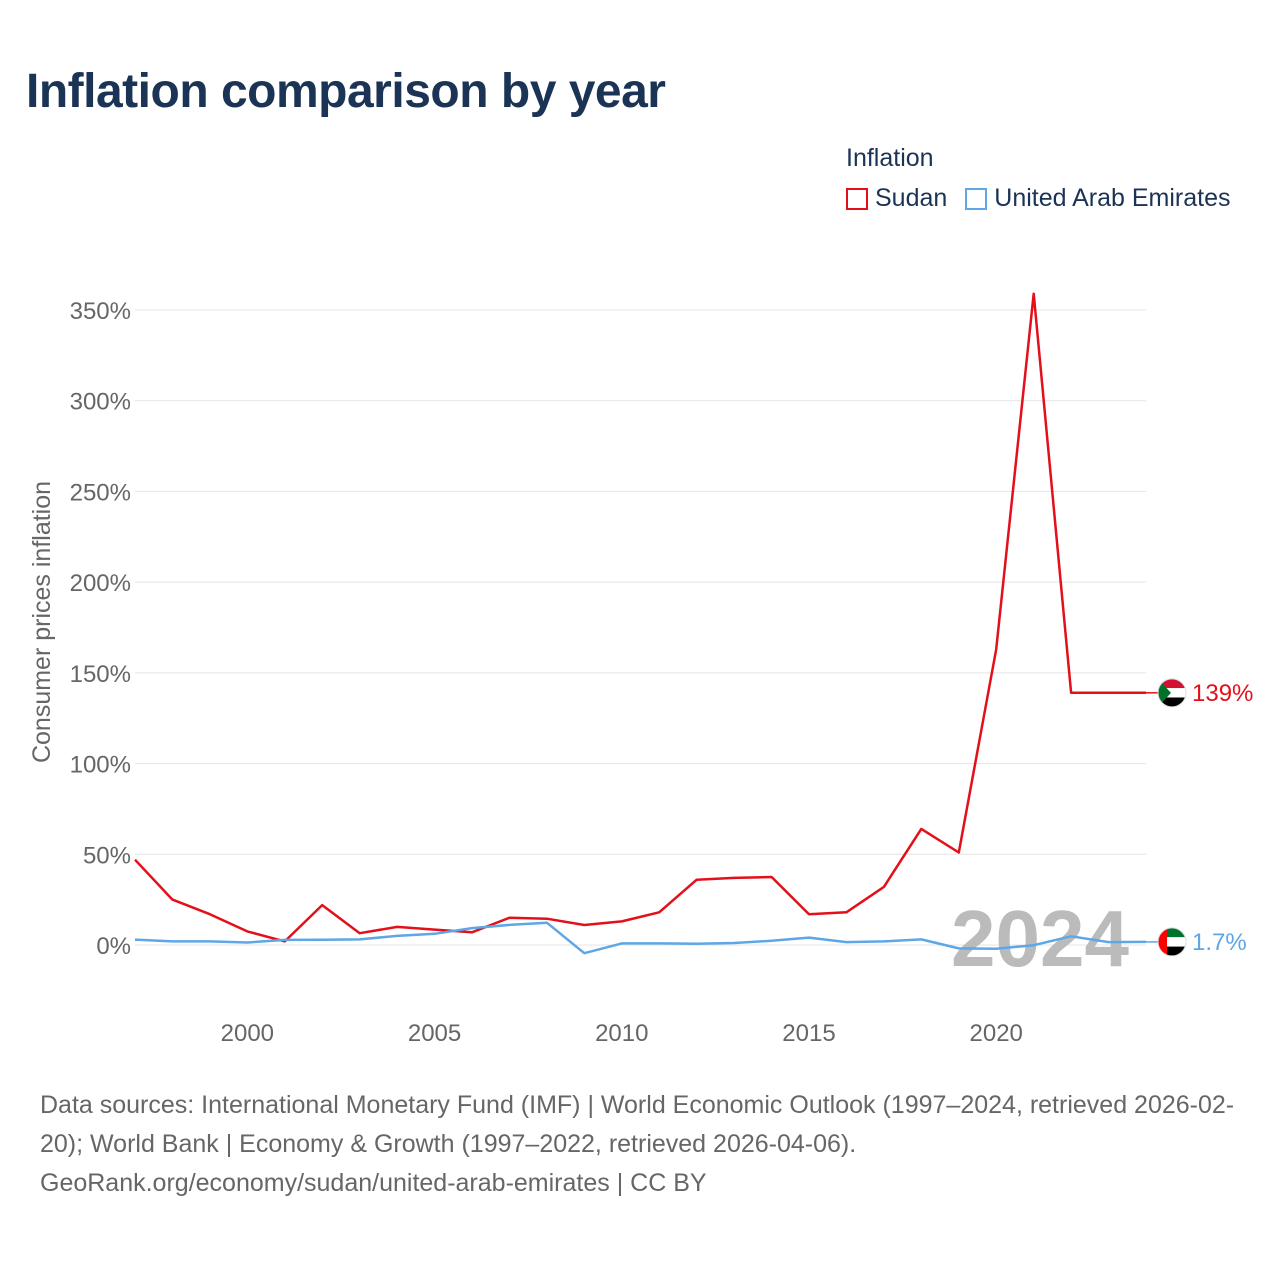 The width and height of the screenshot is (1280, 1280). What do you see at coordinates (1040, 938) in the screenshot?
I see `year-watermark: 2024` at bounding box center [1040, 938].